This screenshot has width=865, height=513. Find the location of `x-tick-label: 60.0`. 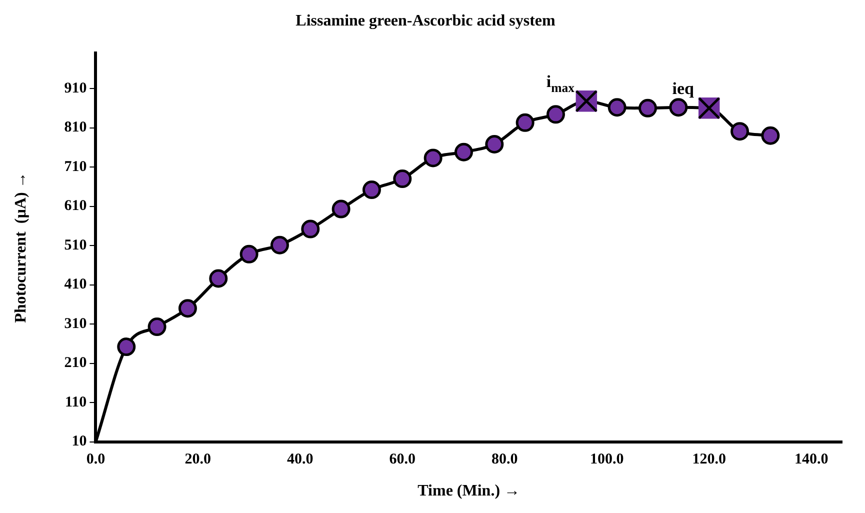

x-tick-label: 60.0 is located at coordinates (402, 460).